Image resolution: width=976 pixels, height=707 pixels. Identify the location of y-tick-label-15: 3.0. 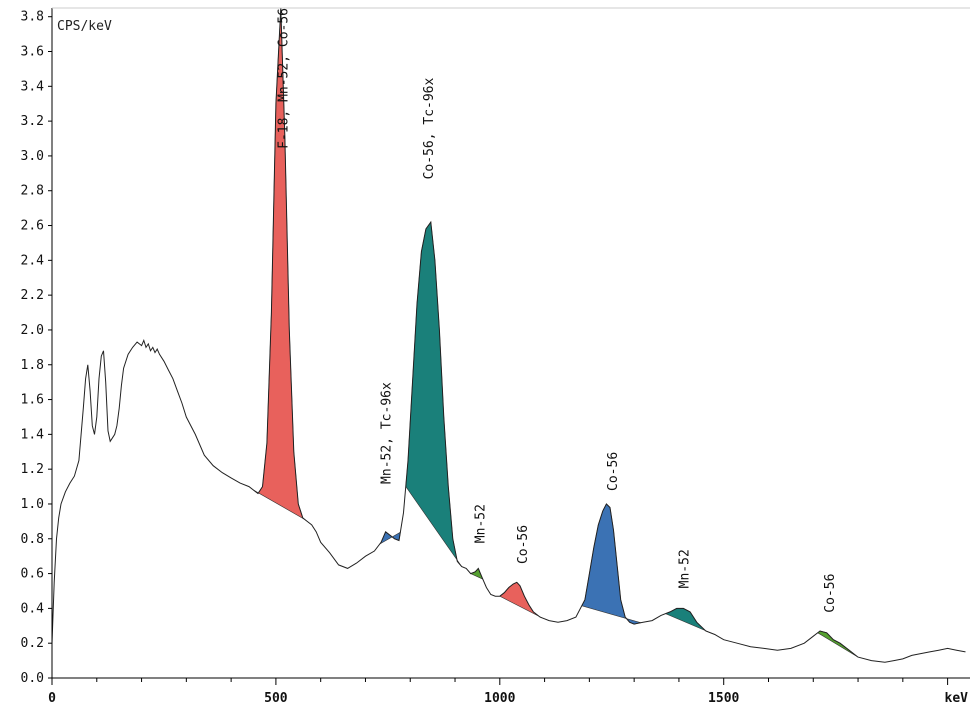
(32, 156).